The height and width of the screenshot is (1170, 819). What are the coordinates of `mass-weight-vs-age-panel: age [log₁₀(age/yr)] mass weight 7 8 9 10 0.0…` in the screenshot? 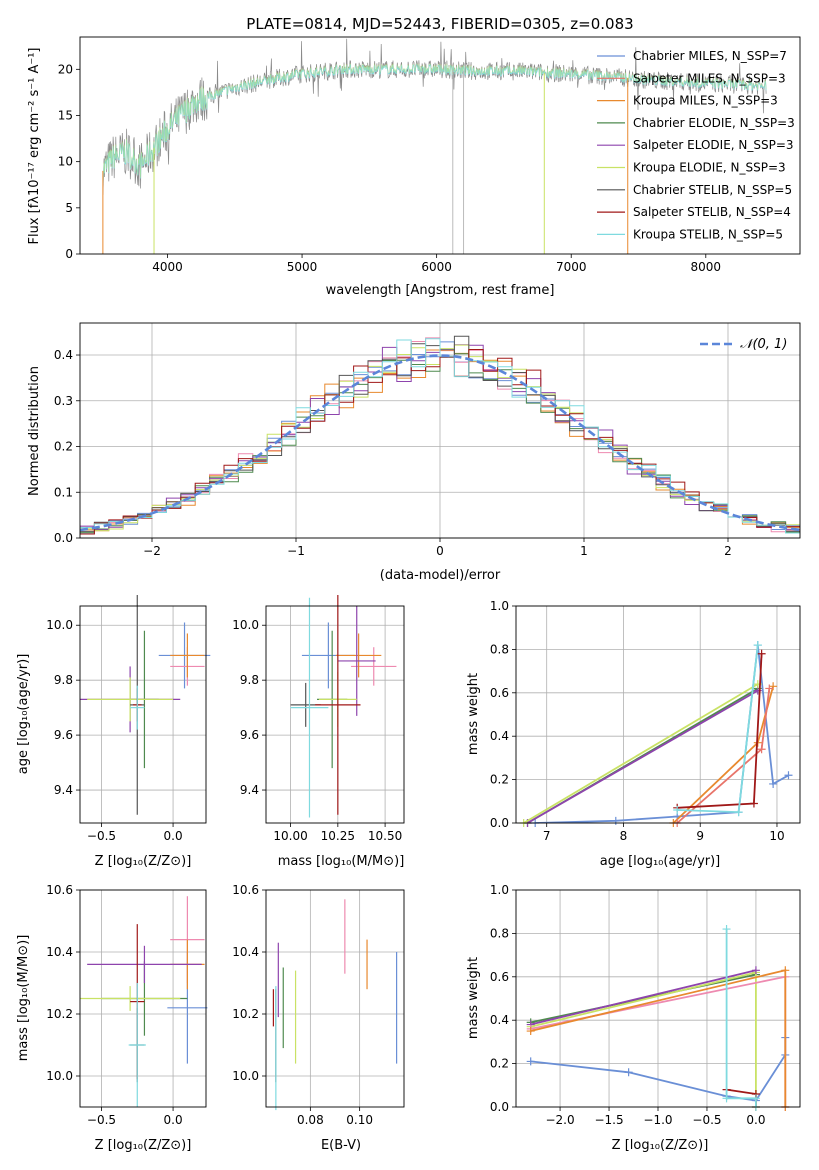 It's located at (633, 734).